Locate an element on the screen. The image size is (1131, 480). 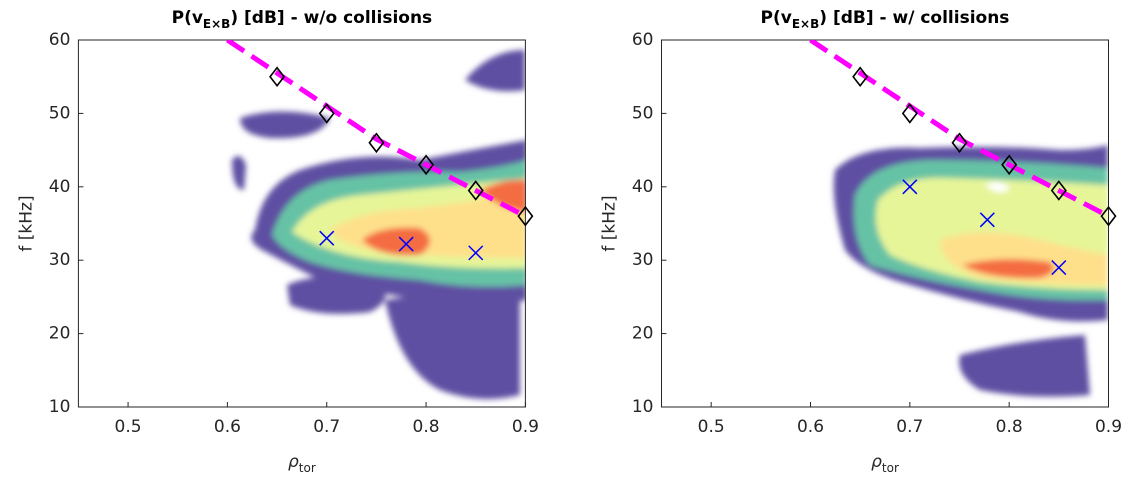
title-text: ) [dB] - w/o collisions is located at coordinates (331, 18).